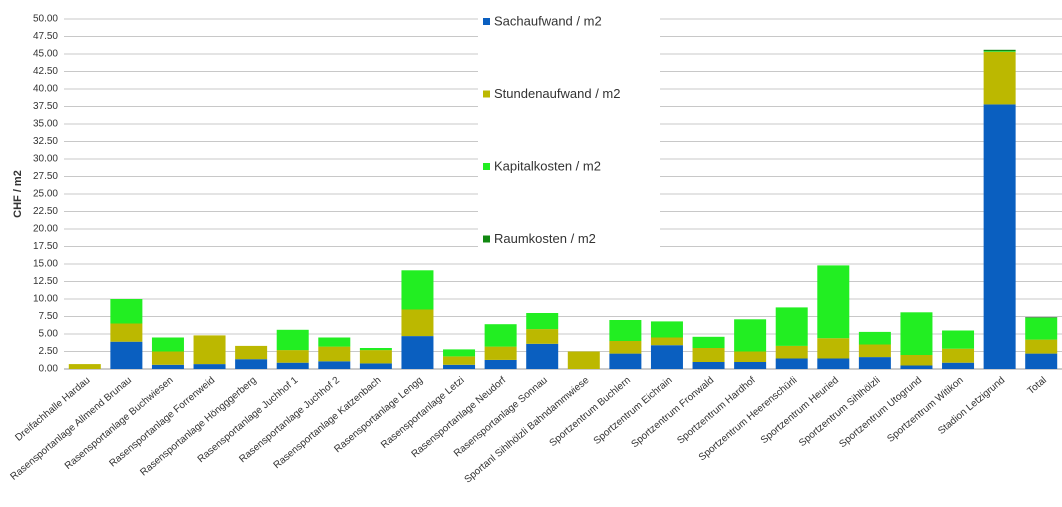 The image size is (1062, 507). Describe the element at coordinates (45, 124) in the screenshot. I see `y-tick-label: 35.00` at that location.